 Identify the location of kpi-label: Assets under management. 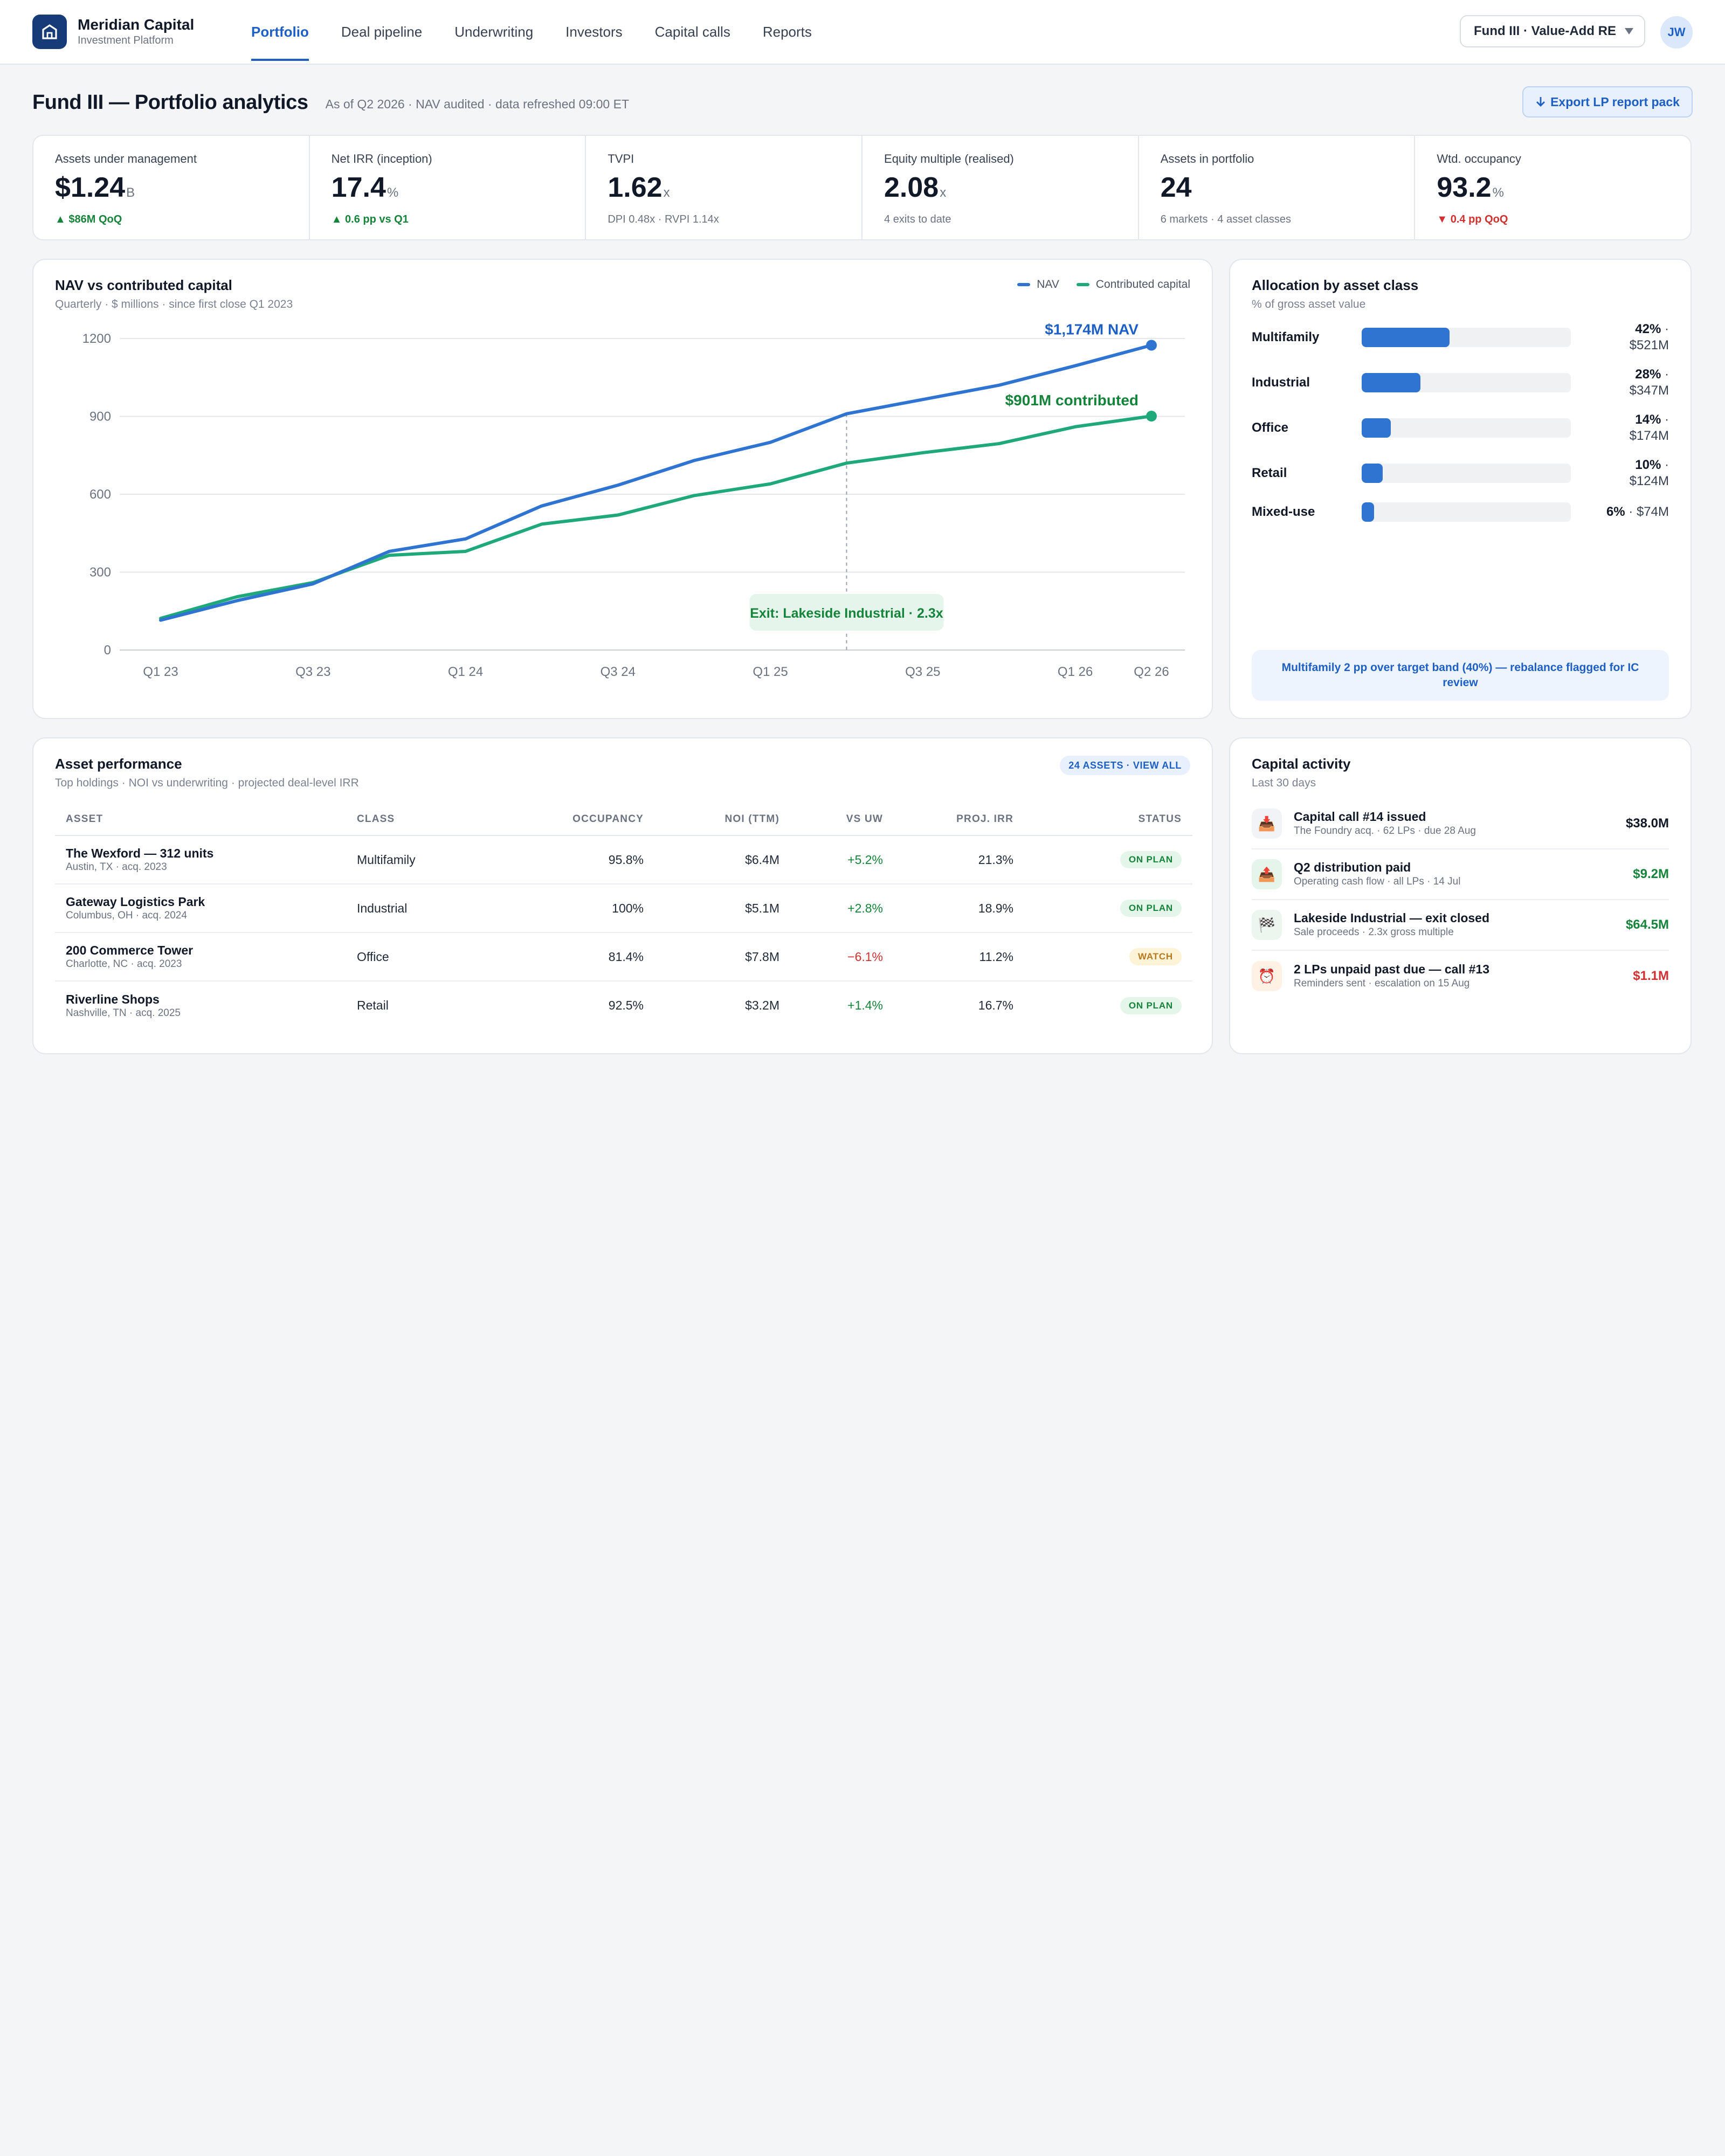
(126, 158).